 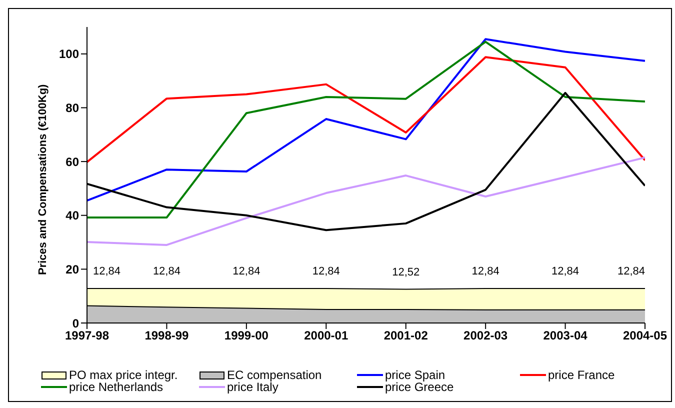 What do you see at coordinates (42, 179) in the screenshot?
I see `y-axis-title: Prices and Compensations (€100Kg)` at bounding box center [42, 179].